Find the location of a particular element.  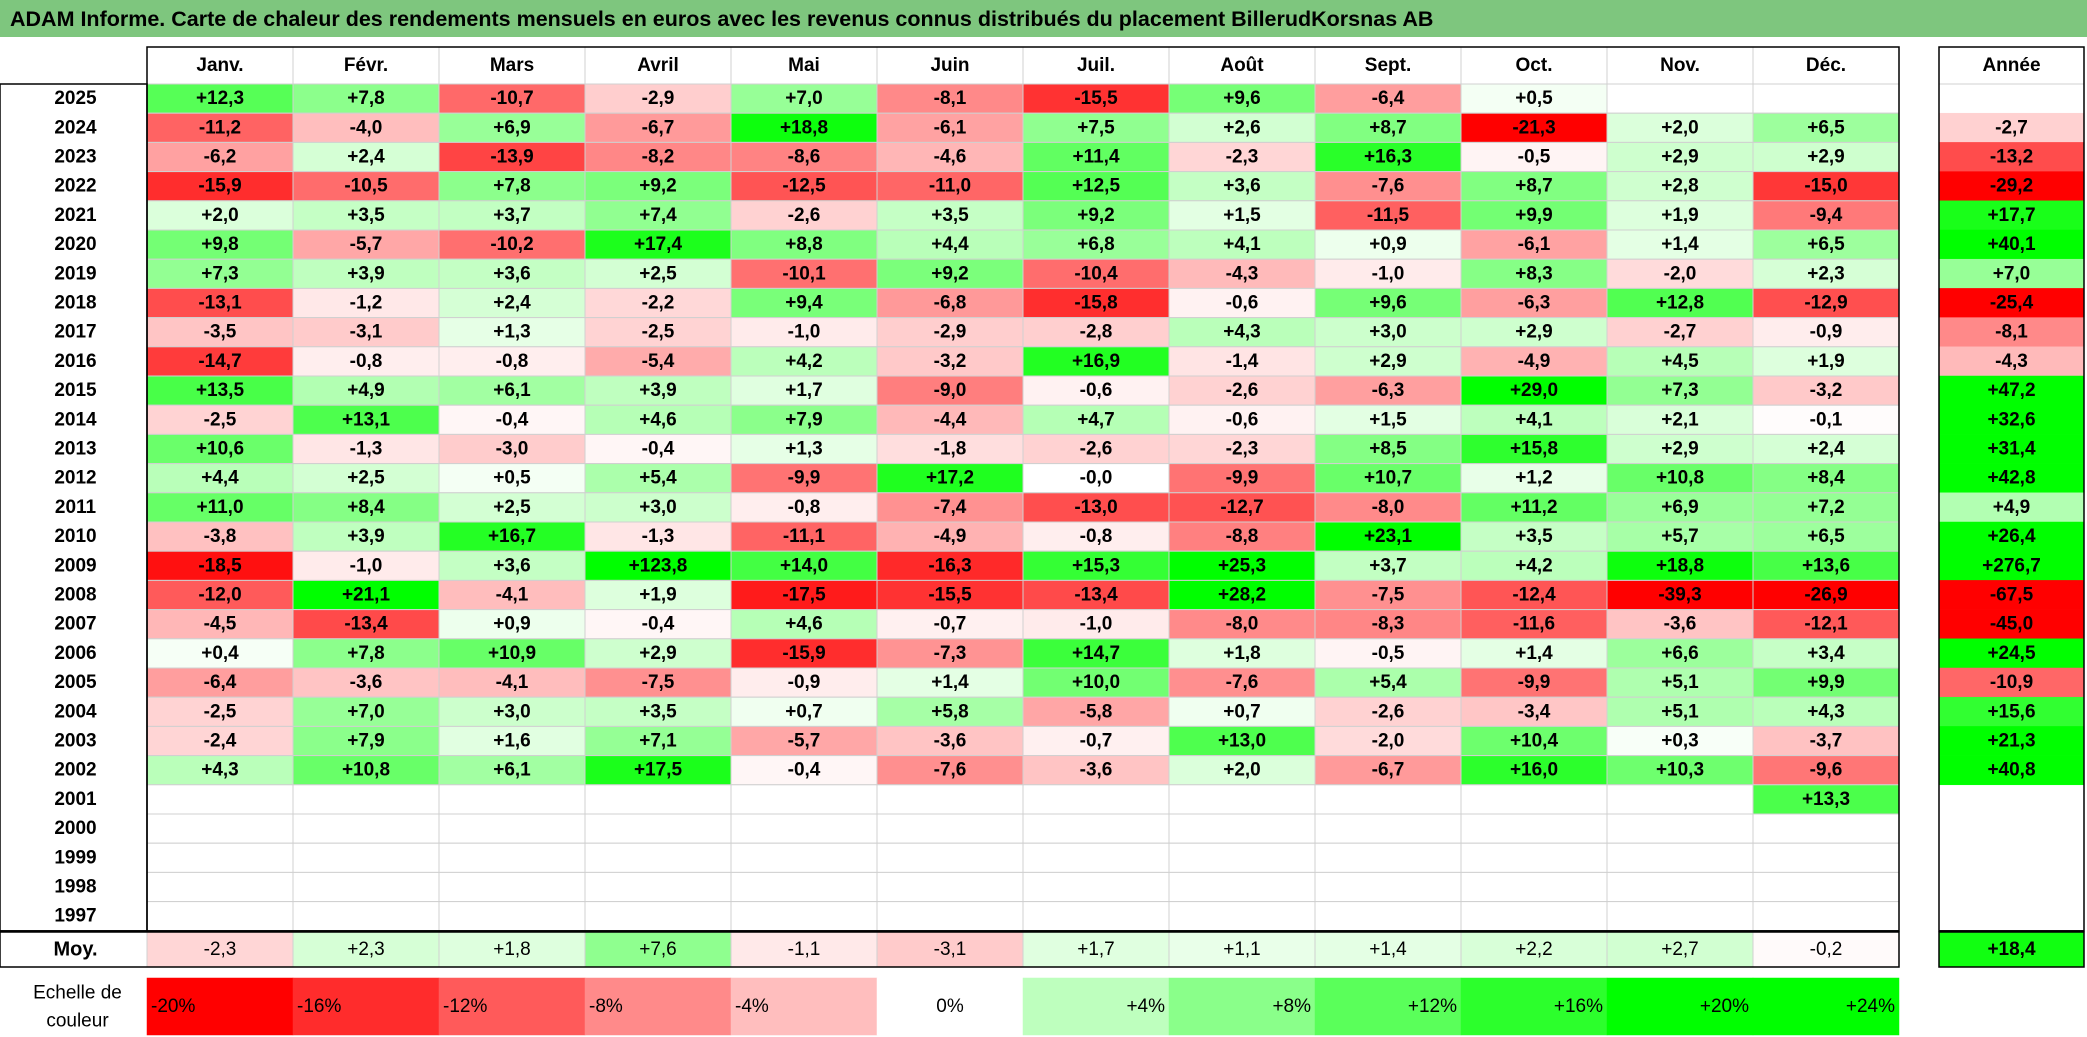

heat-cell-value: +6,9 is located at coordinates (512, 127).